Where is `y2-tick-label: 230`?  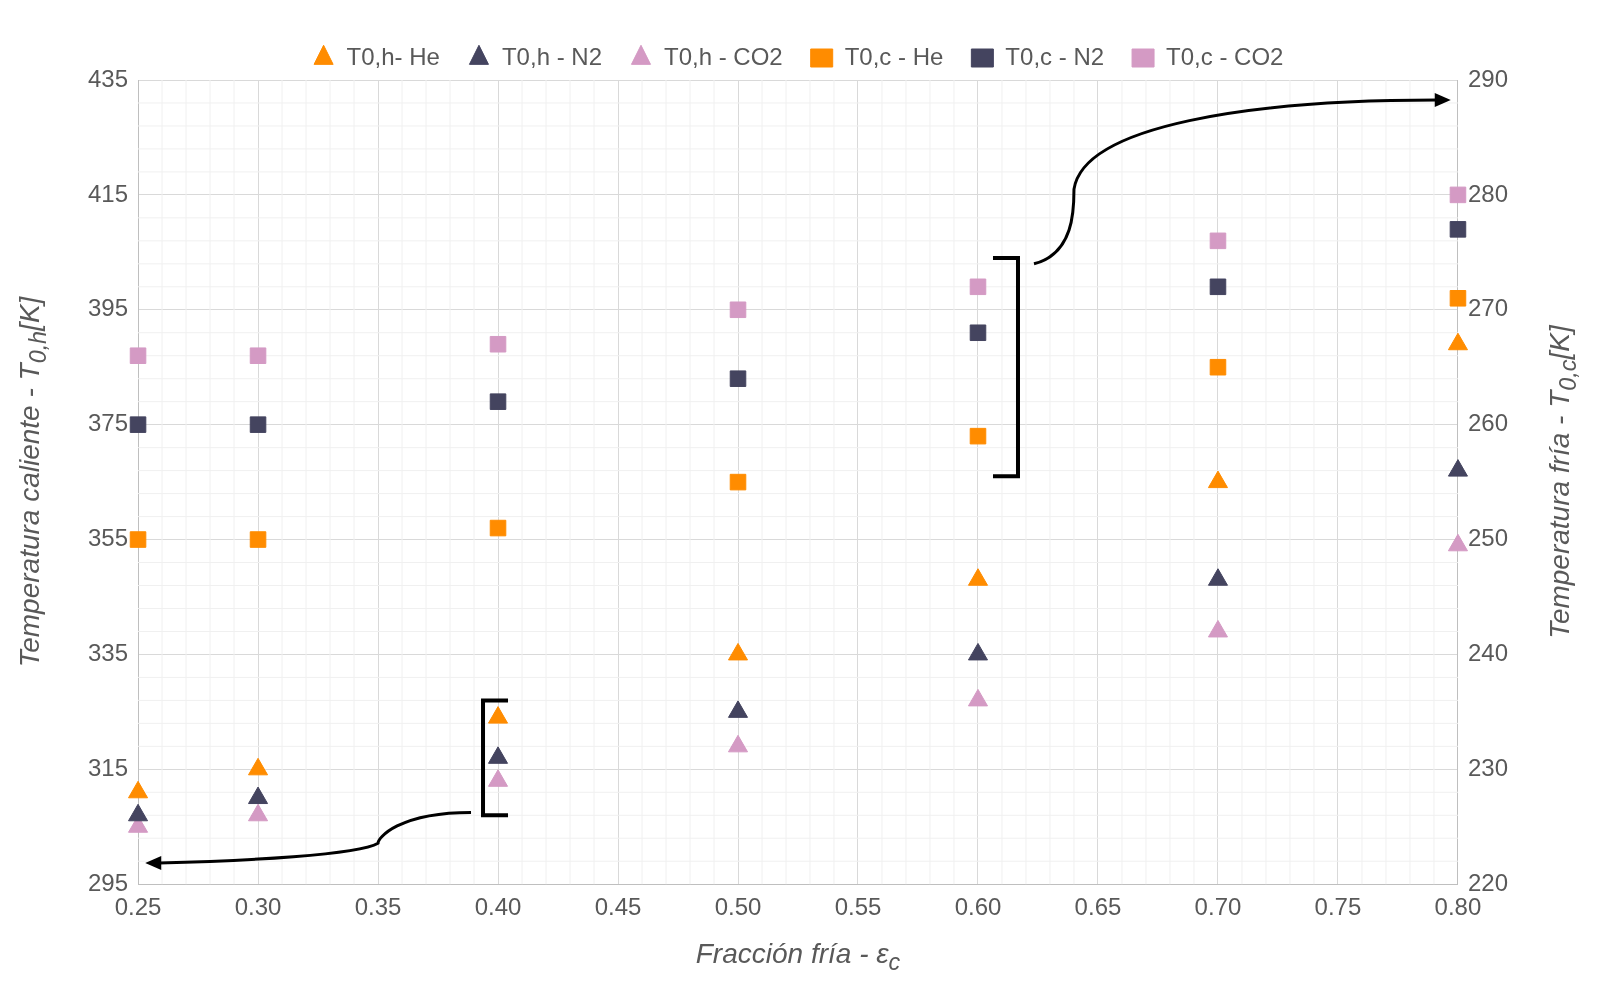 y2-tick-label: 230 is located at coordinates (1487, 767).